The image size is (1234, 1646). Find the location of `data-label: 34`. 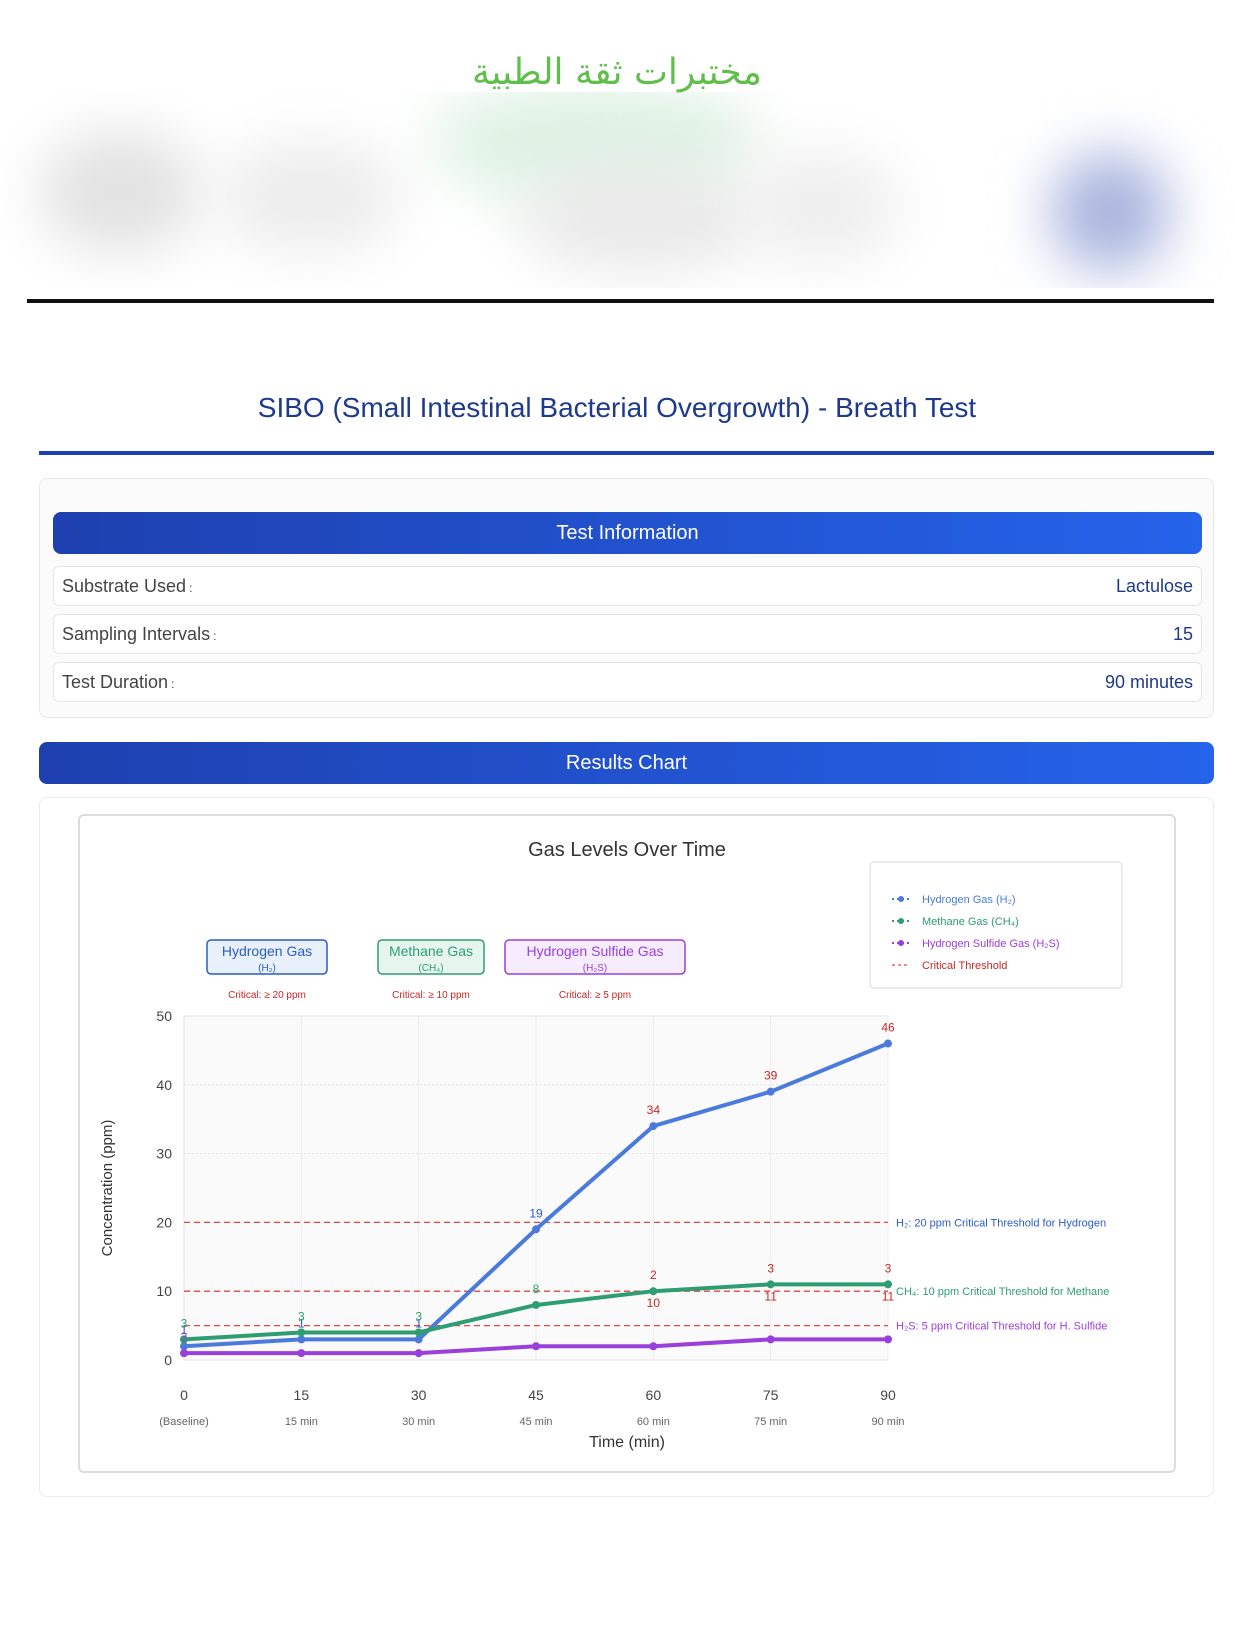

data-label: 34 is located at coordinates (654, 1110).